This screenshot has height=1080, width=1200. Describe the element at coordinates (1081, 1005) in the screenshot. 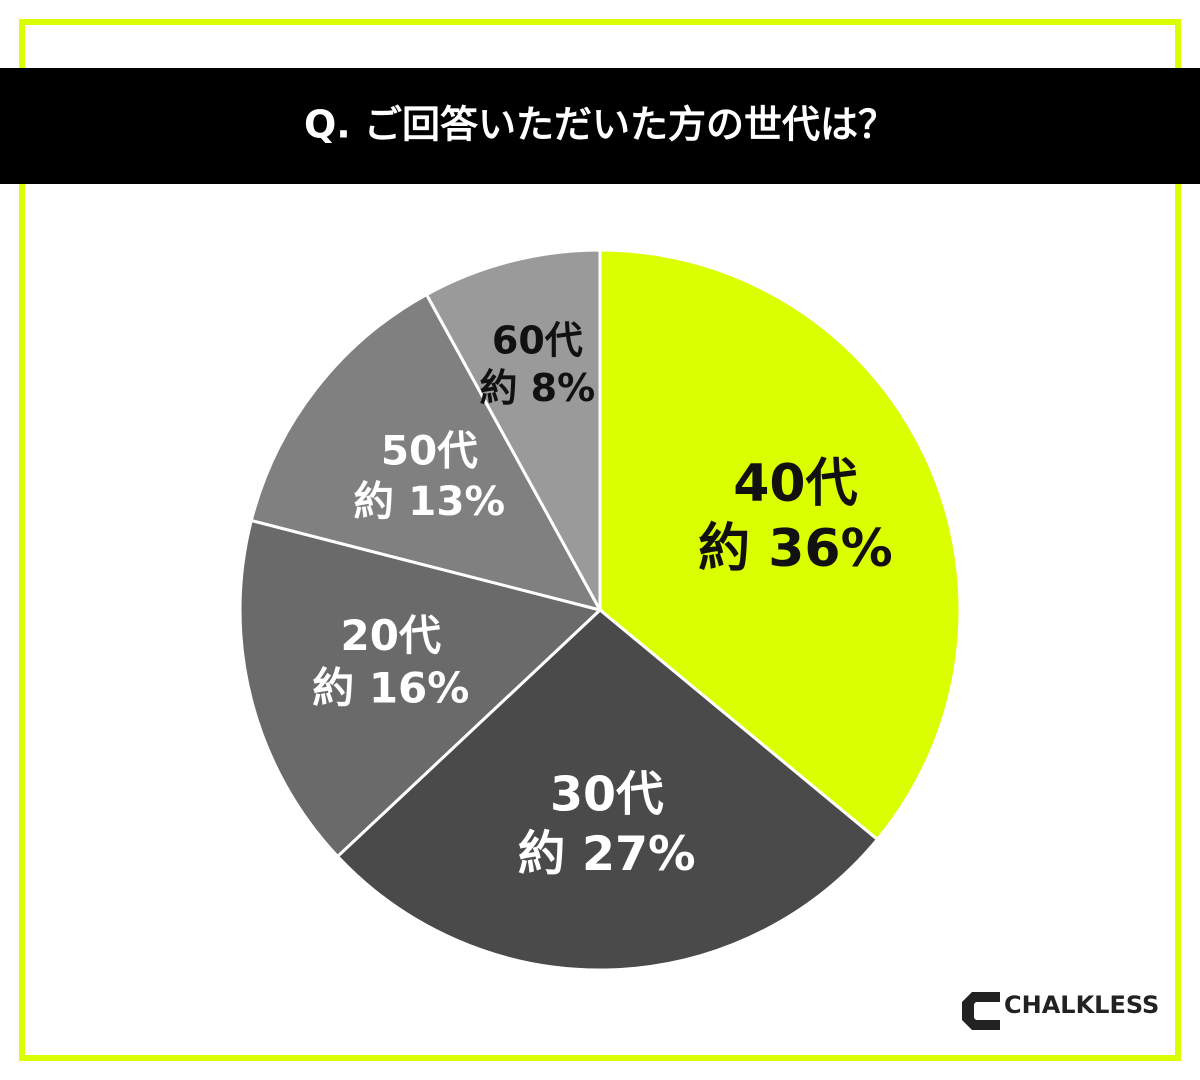

I see `brand: CHALKLESS` at that location.